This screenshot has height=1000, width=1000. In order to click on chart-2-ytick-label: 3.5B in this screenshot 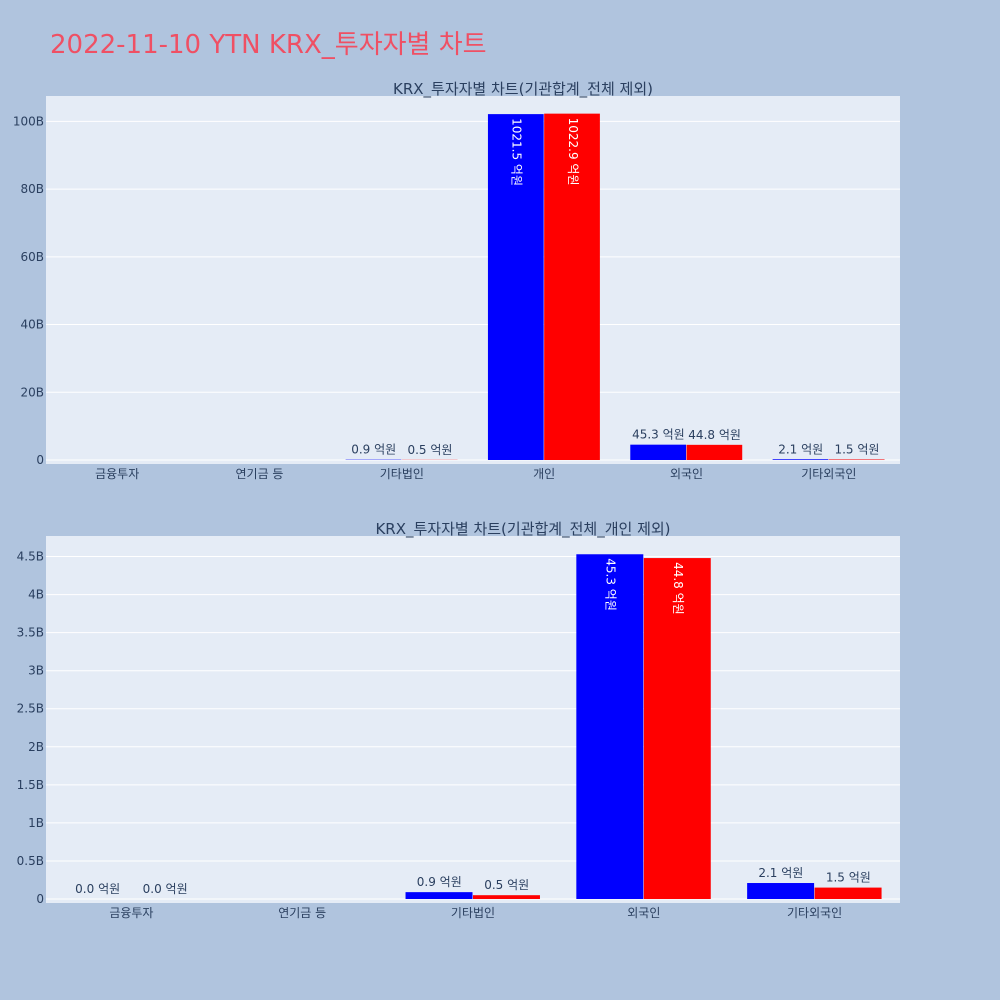, I will do `click(30, 633)`.